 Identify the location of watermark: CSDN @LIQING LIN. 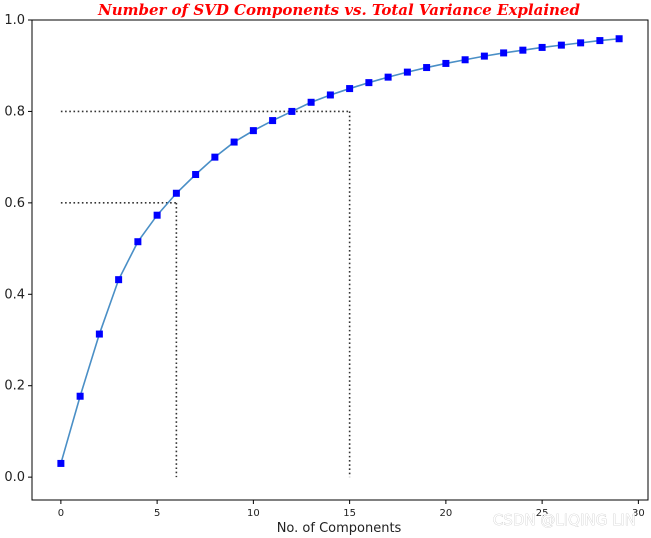
(564, 520).